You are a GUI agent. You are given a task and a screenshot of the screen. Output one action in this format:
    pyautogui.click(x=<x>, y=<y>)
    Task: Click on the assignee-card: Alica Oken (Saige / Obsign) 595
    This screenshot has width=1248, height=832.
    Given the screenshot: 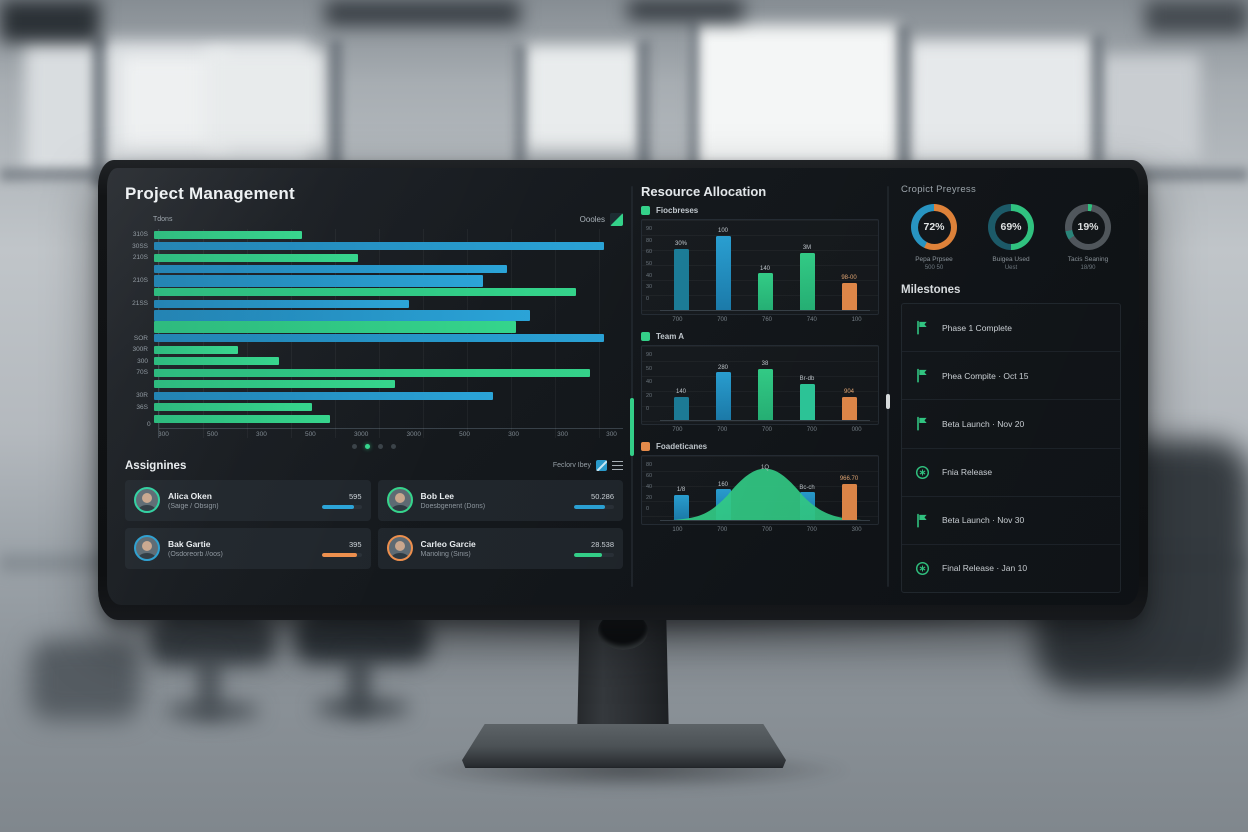 What is the action you would take?
    pyautogui.click(x=248, y=500)
    